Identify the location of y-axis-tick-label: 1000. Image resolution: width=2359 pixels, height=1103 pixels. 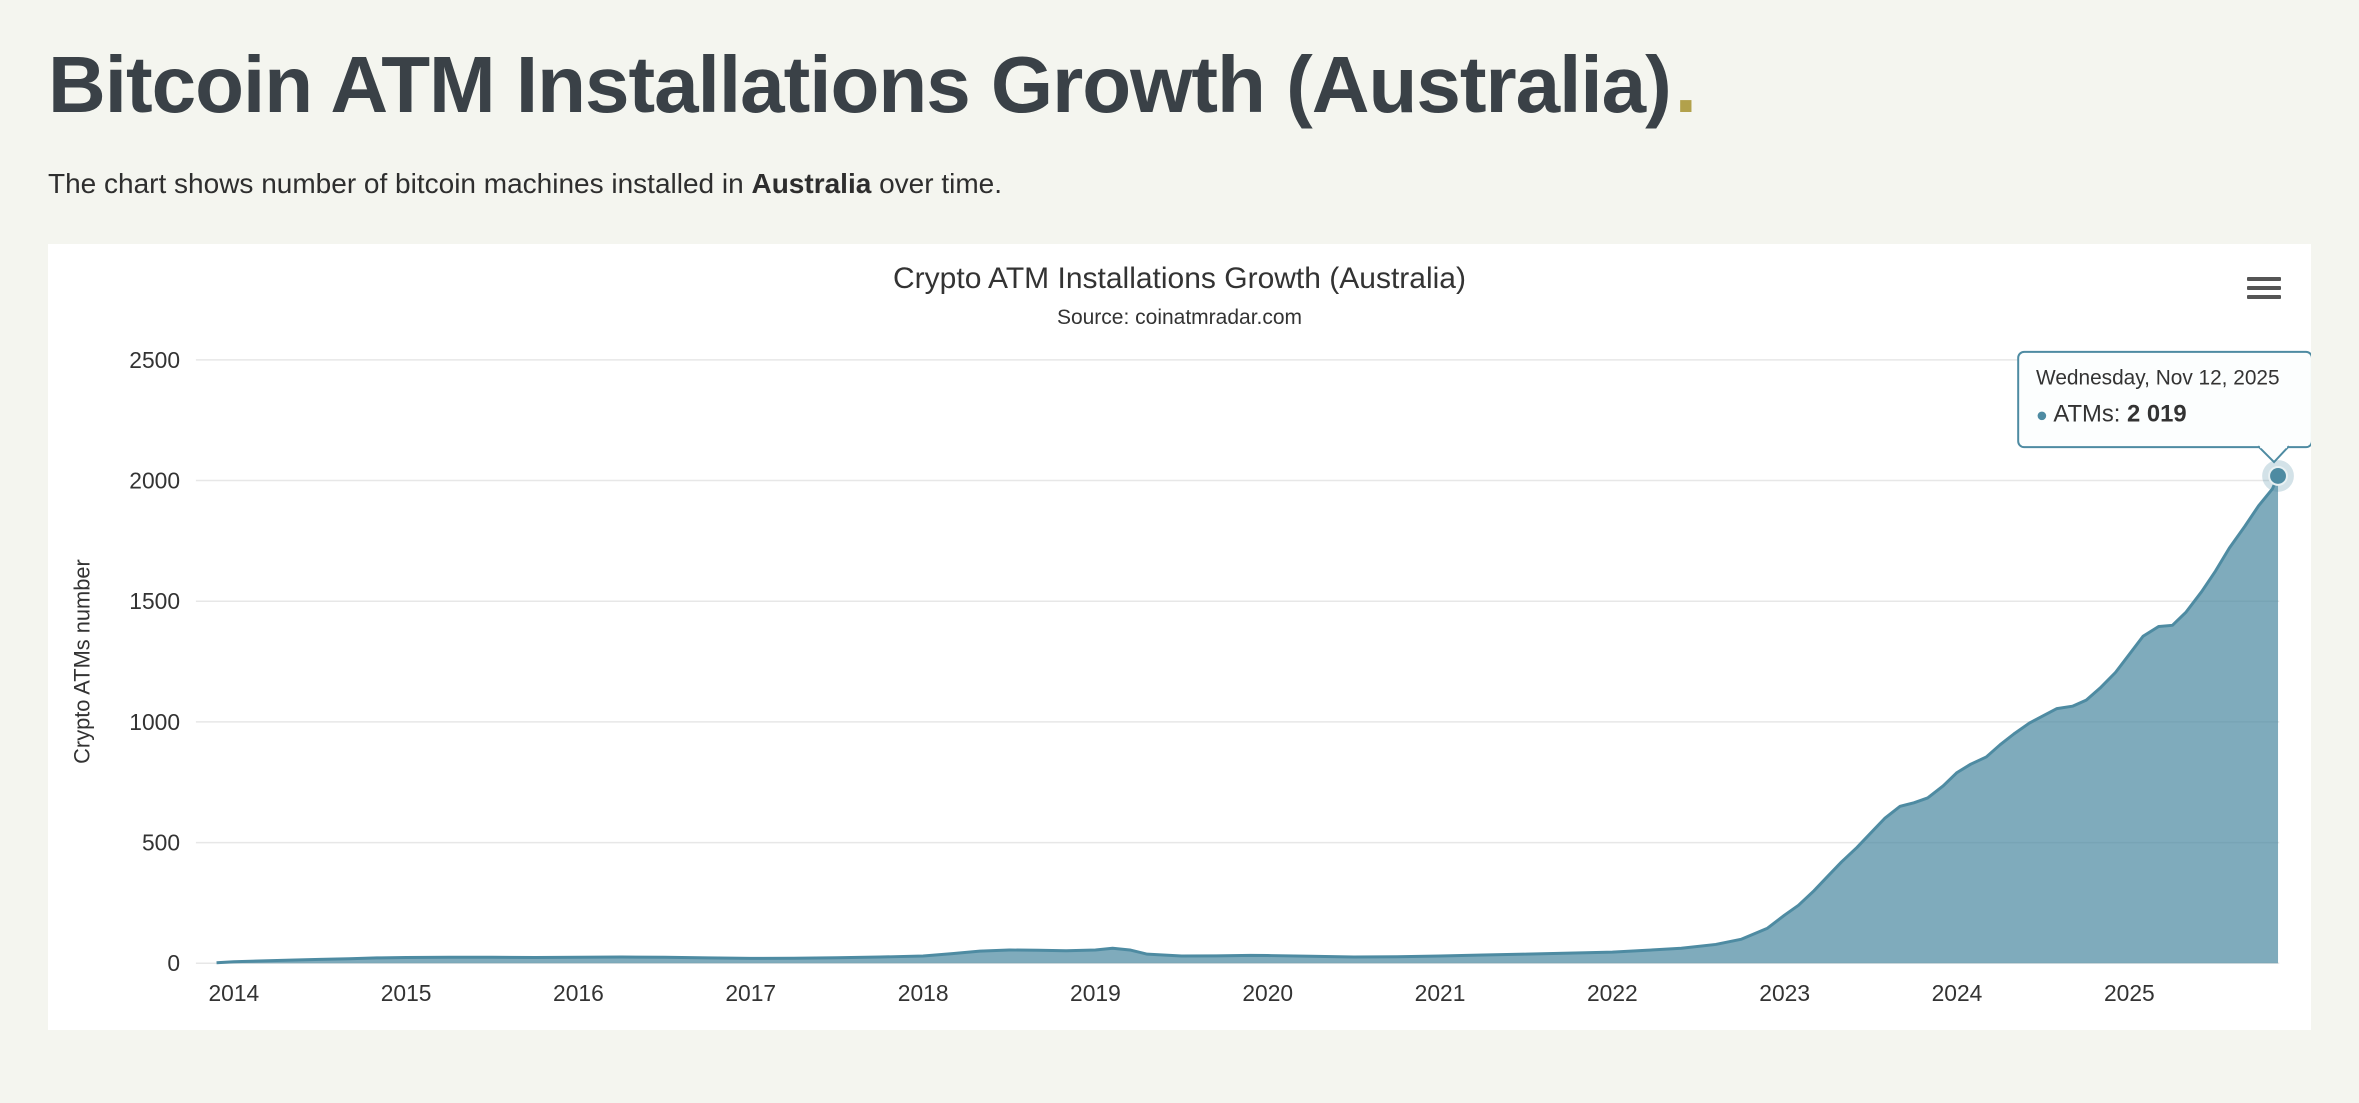
(154, 721).